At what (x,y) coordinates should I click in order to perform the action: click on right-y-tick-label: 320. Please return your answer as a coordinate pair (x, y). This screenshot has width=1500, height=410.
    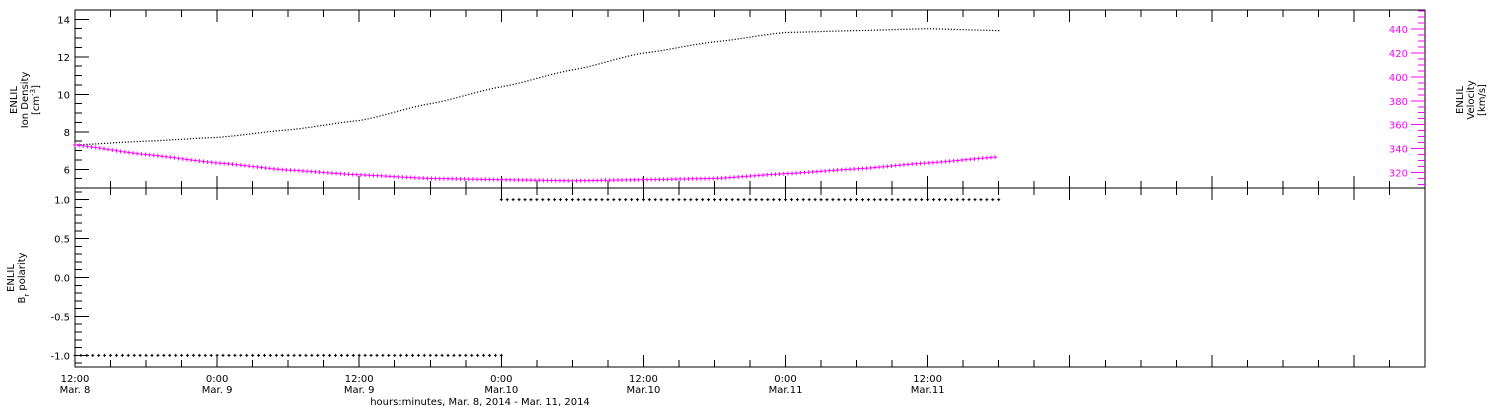
    Looking at the image, I should click on (1398, 173).